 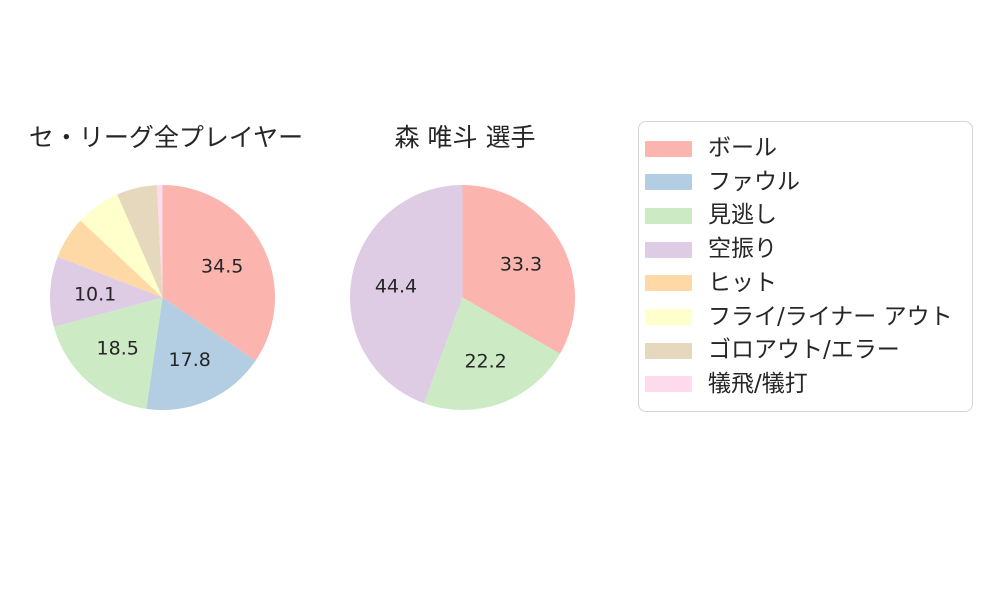 I want to click on pie-data-label: 10.1, so click(x=95, y=295).